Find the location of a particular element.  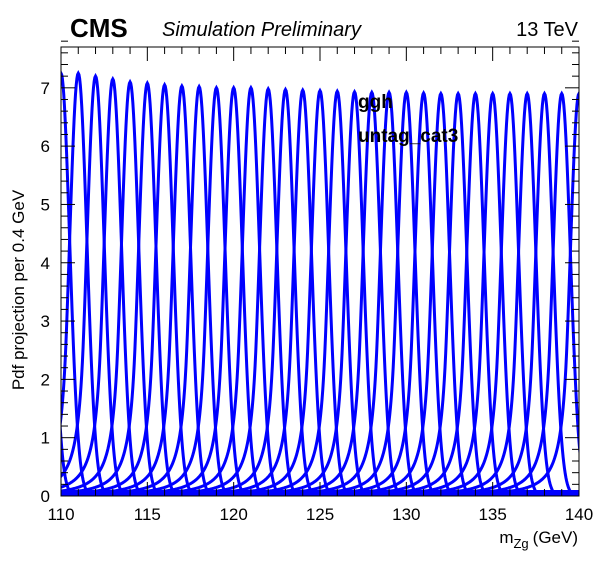

x-tick-label: 115 is located at coordinates (147, 514).